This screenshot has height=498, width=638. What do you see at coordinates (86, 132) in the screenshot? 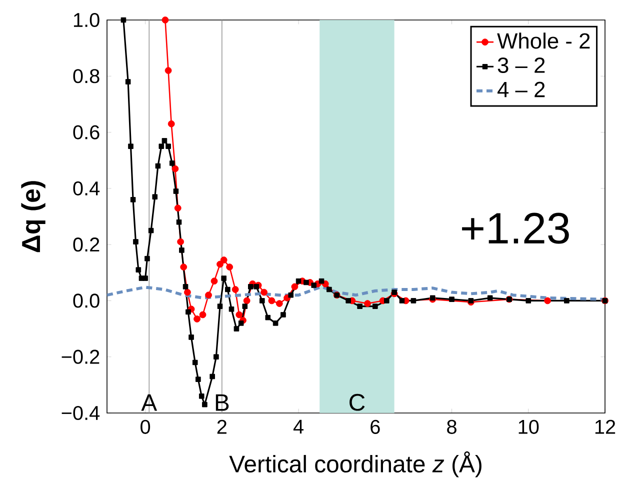
I see `y-tick-label: 0.6` at bounding box center [86, 132].